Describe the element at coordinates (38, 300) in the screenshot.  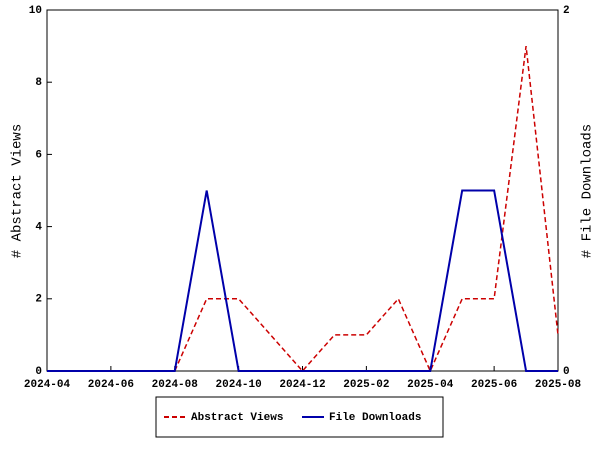
I see `y-tick-label: 2` at that location.